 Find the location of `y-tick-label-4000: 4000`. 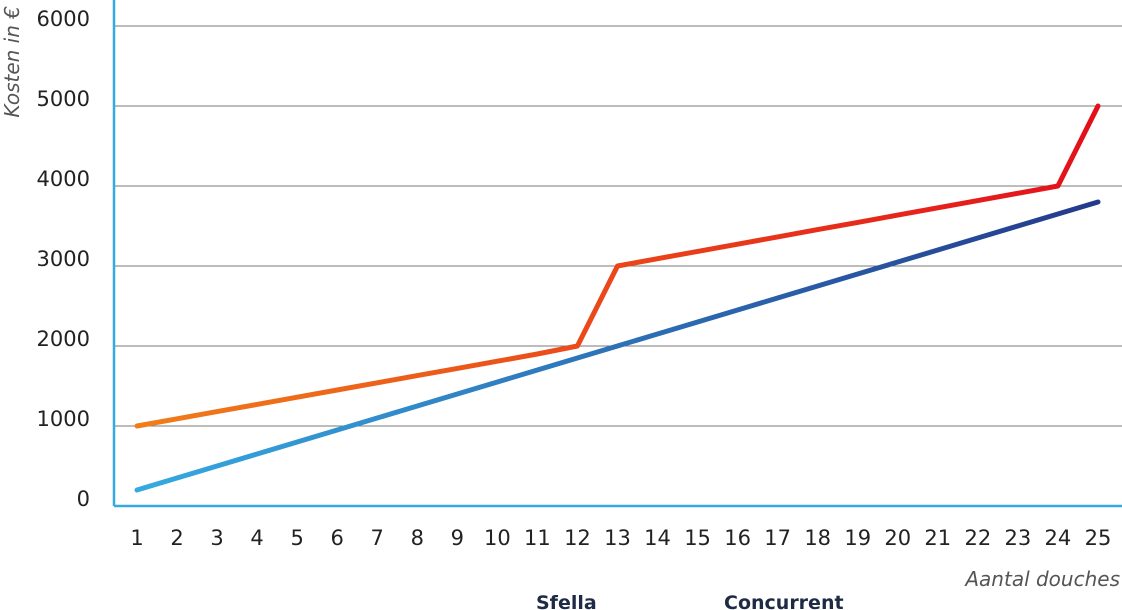

y-tick-label-4000: 4000 is located at coordinates (63, 179).